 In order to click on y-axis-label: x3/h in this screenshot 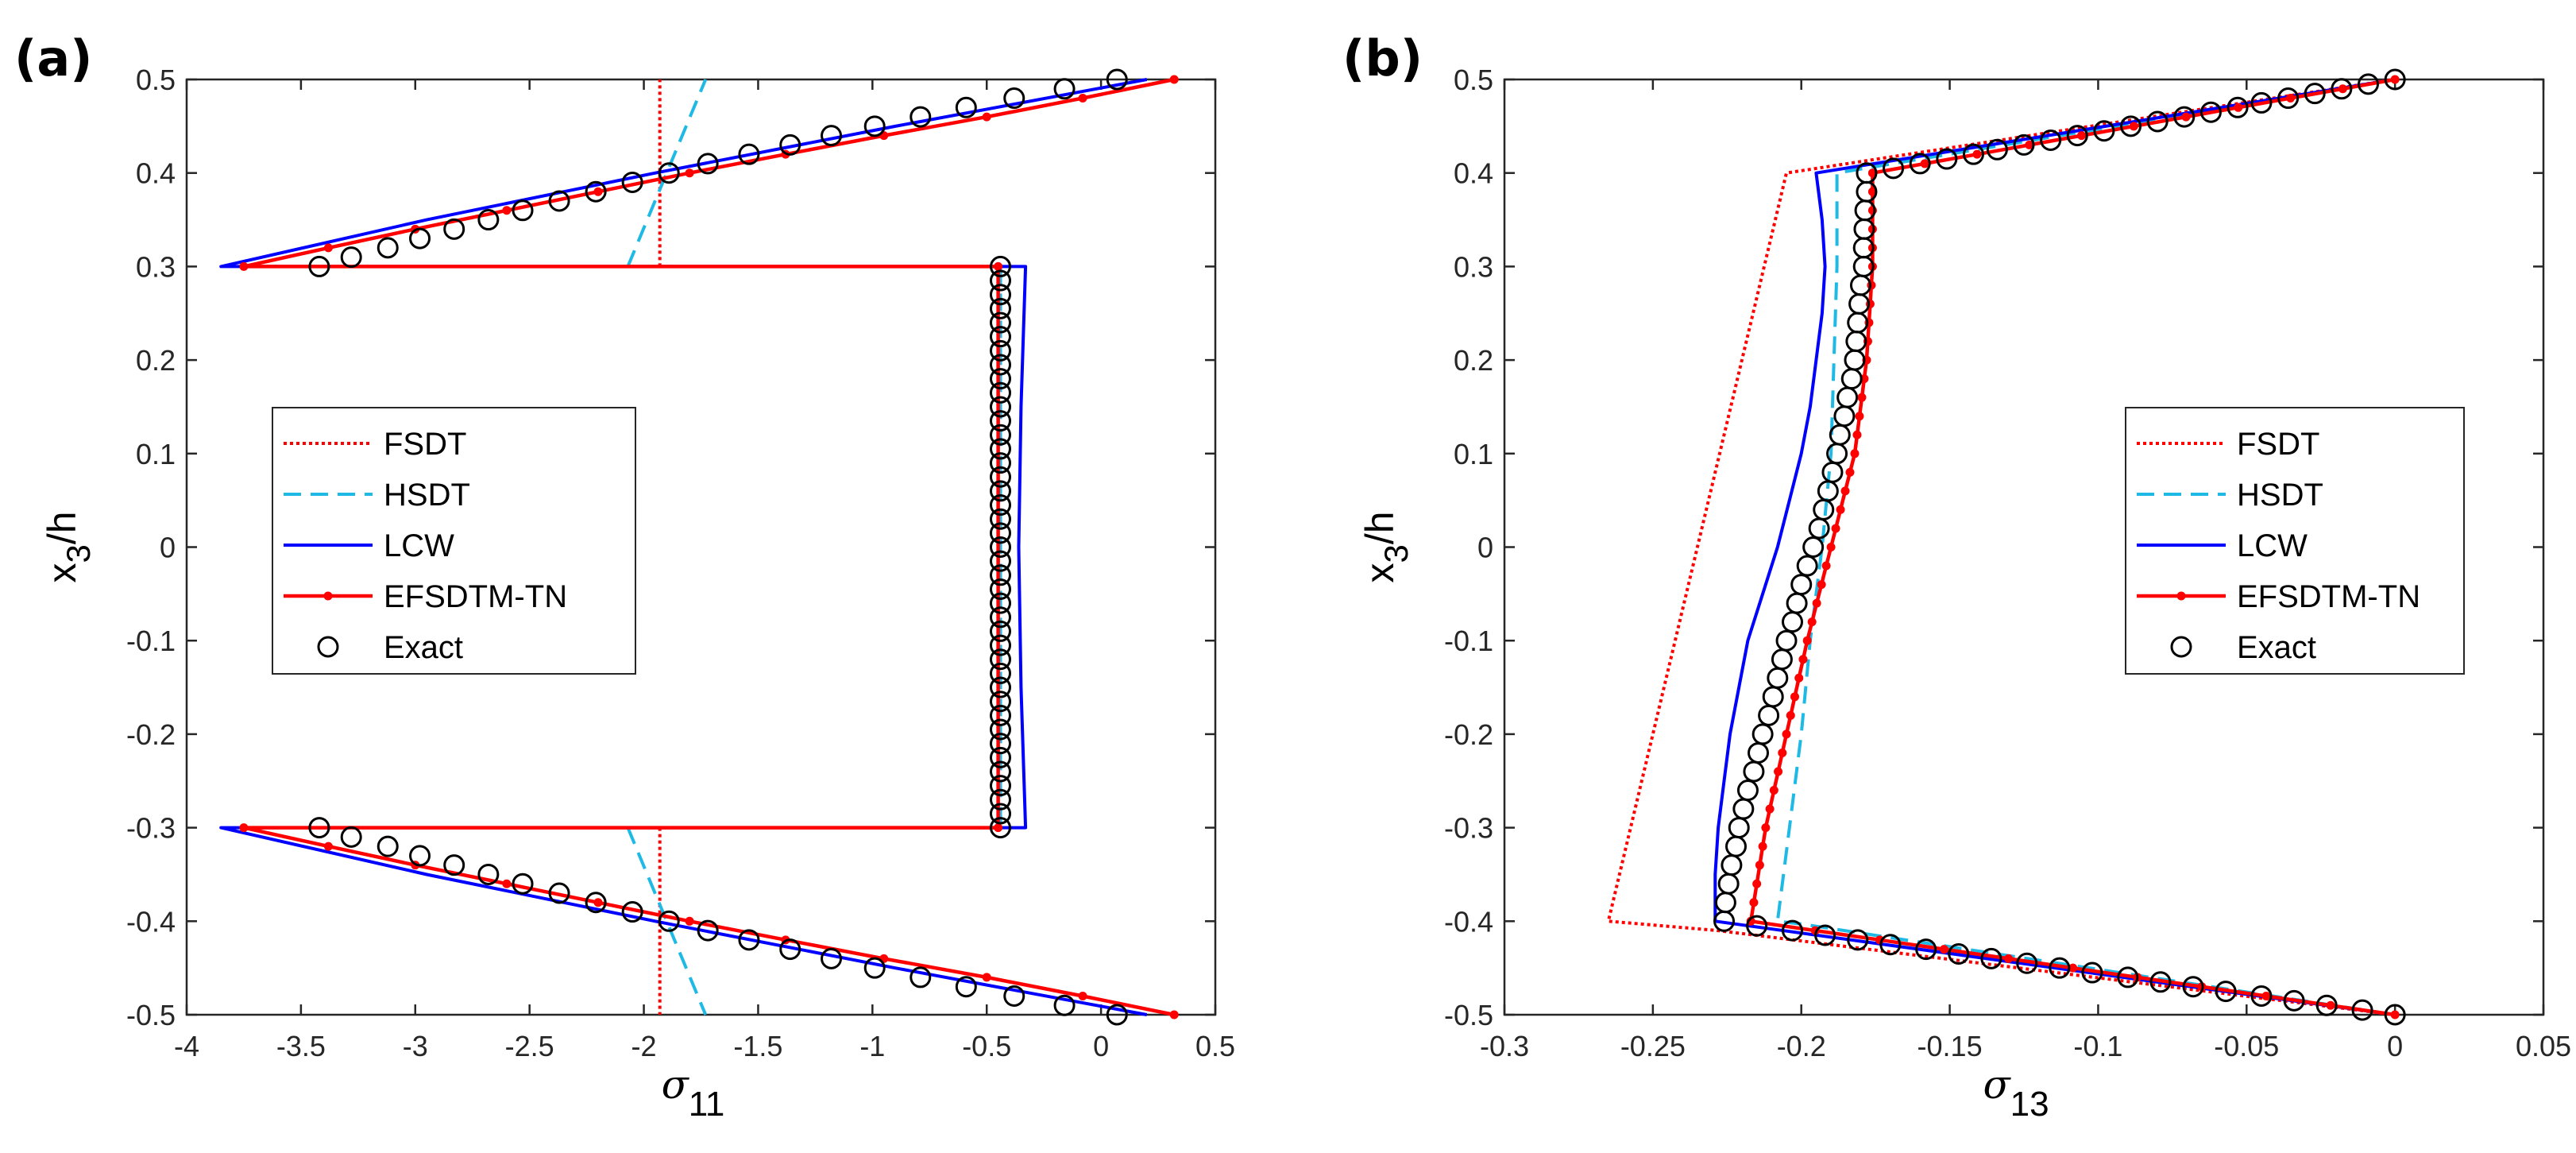, I will do `click(68, 546)`.